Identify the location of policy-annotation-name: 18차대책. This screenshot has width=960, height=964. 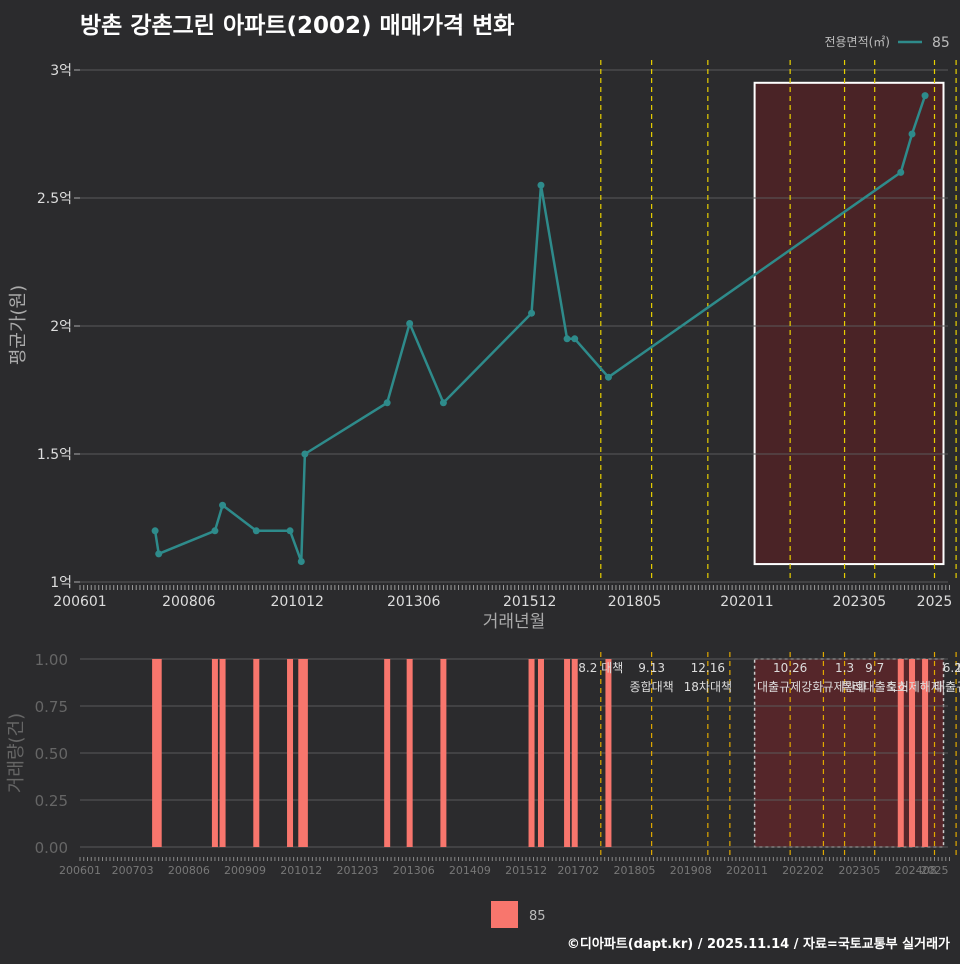
(708, 686).